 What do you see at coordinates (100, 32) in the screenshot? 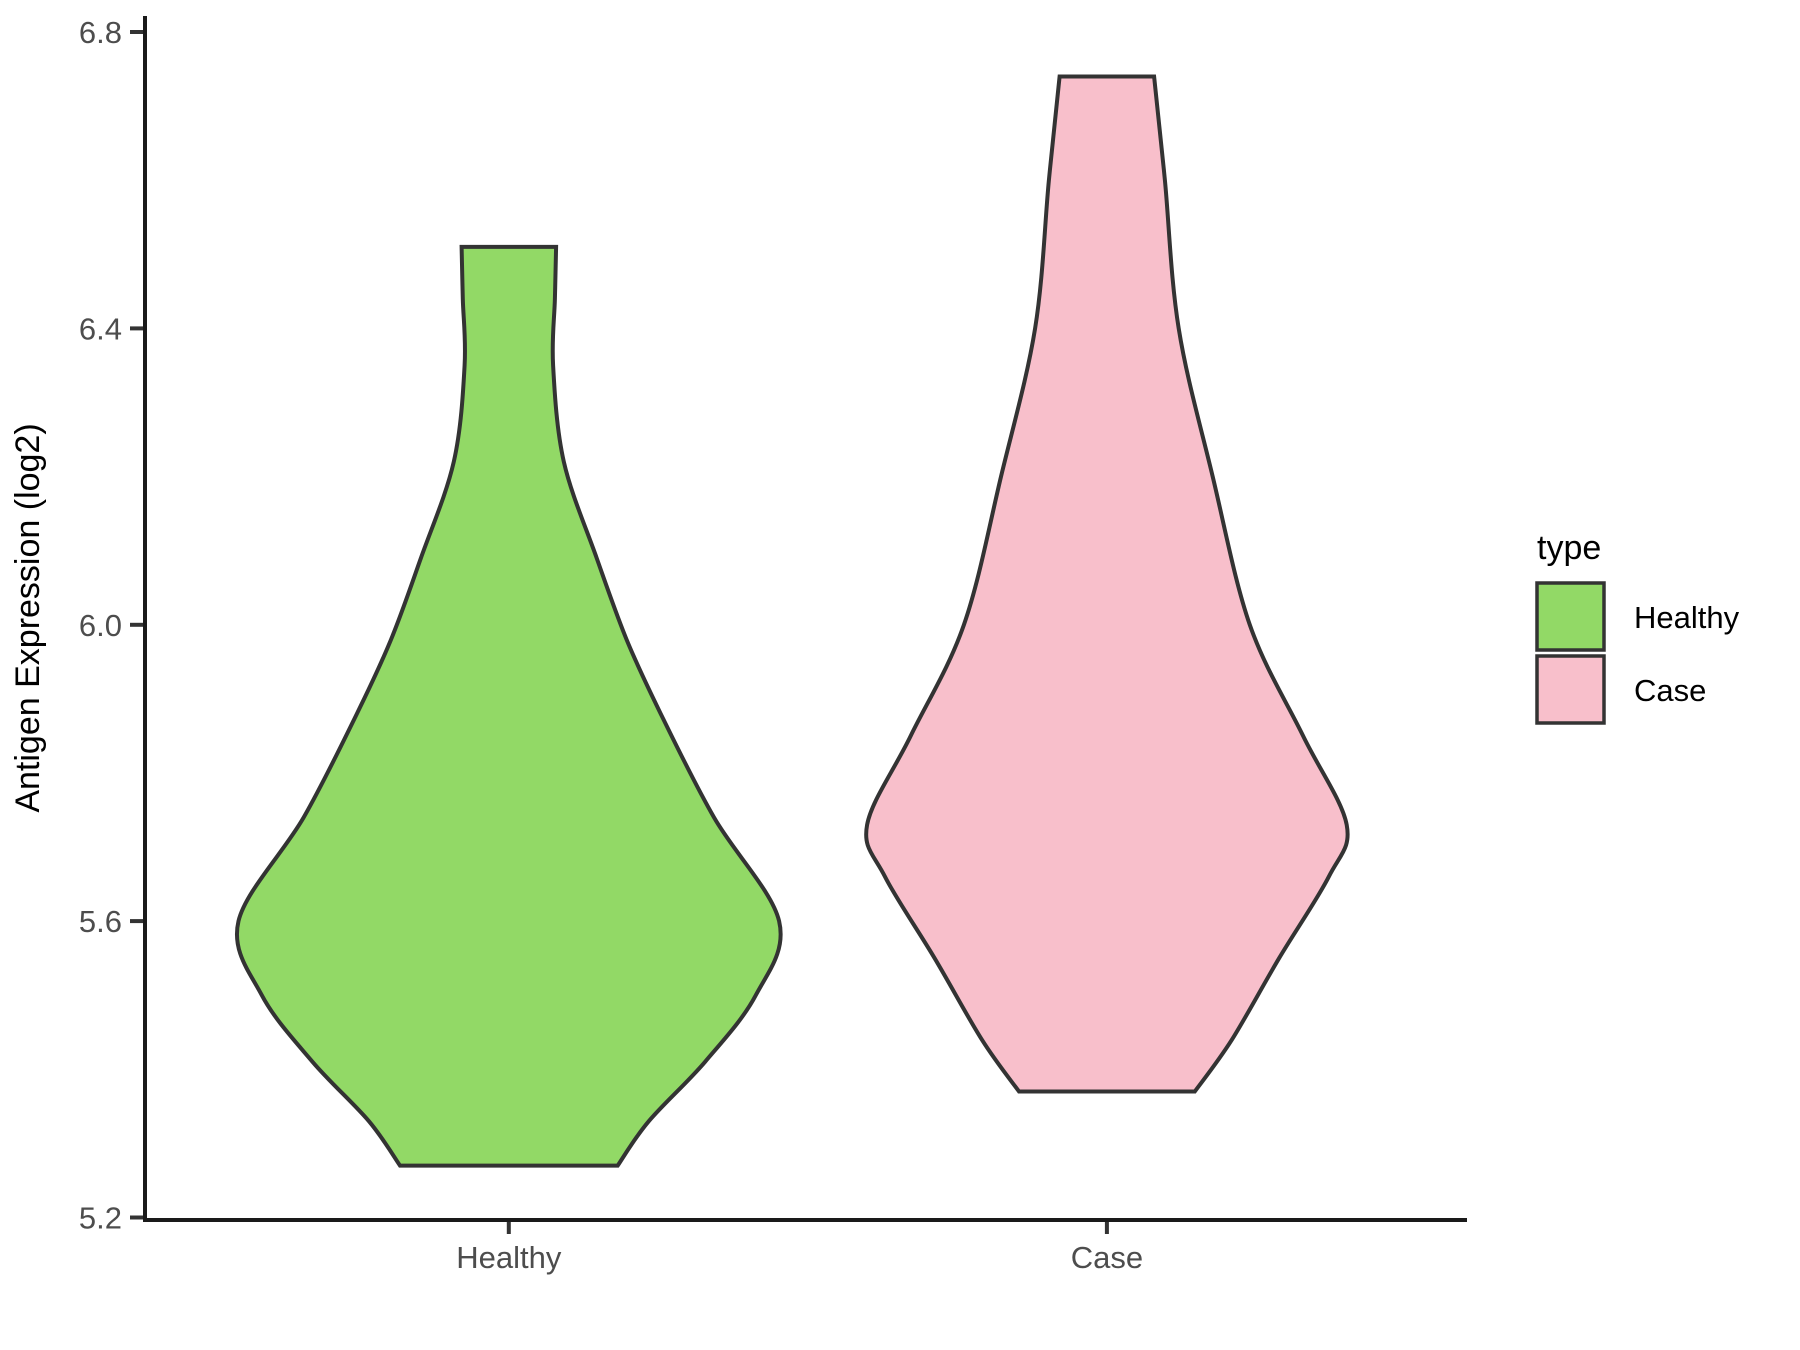
I see `y-tick-label: 6.8` at bounding box center [100, 32].